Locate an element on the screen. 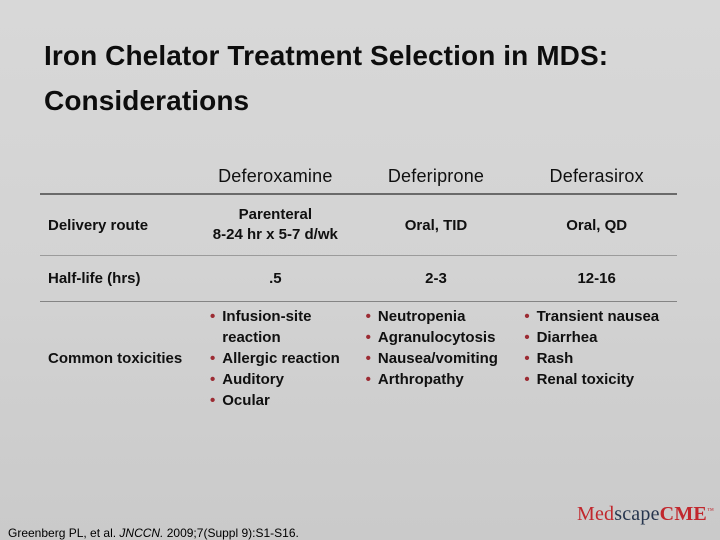  logo-med: Med is located at coordinates (595, 514).